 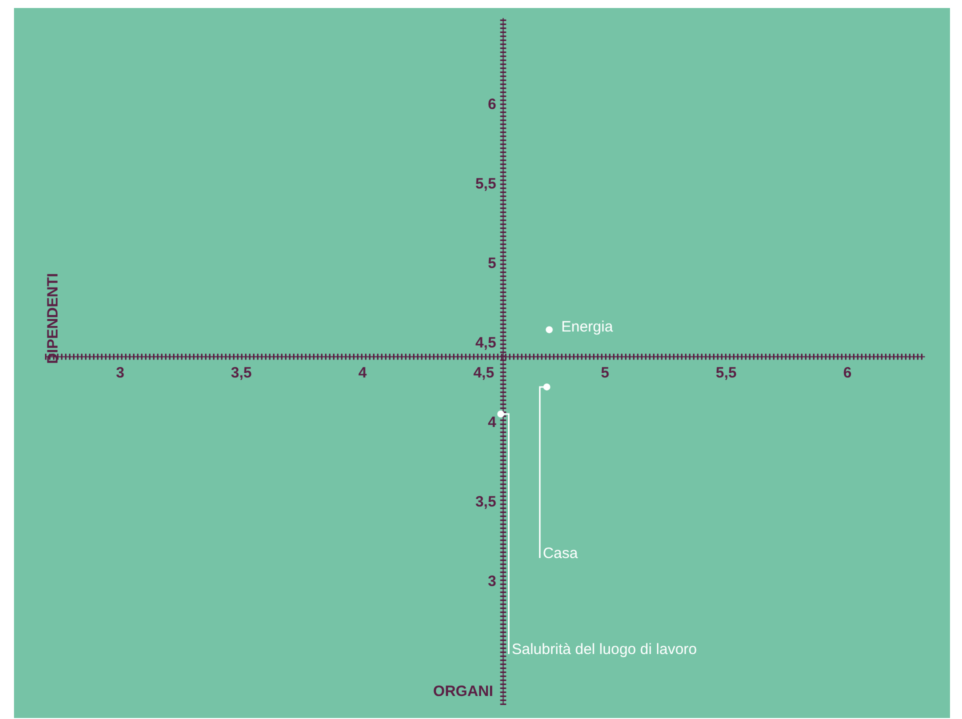 What do you see at coordinates (847, 373) in the screenshot?
I see `x-tick-label: 6` at bounding box center [847, 373].